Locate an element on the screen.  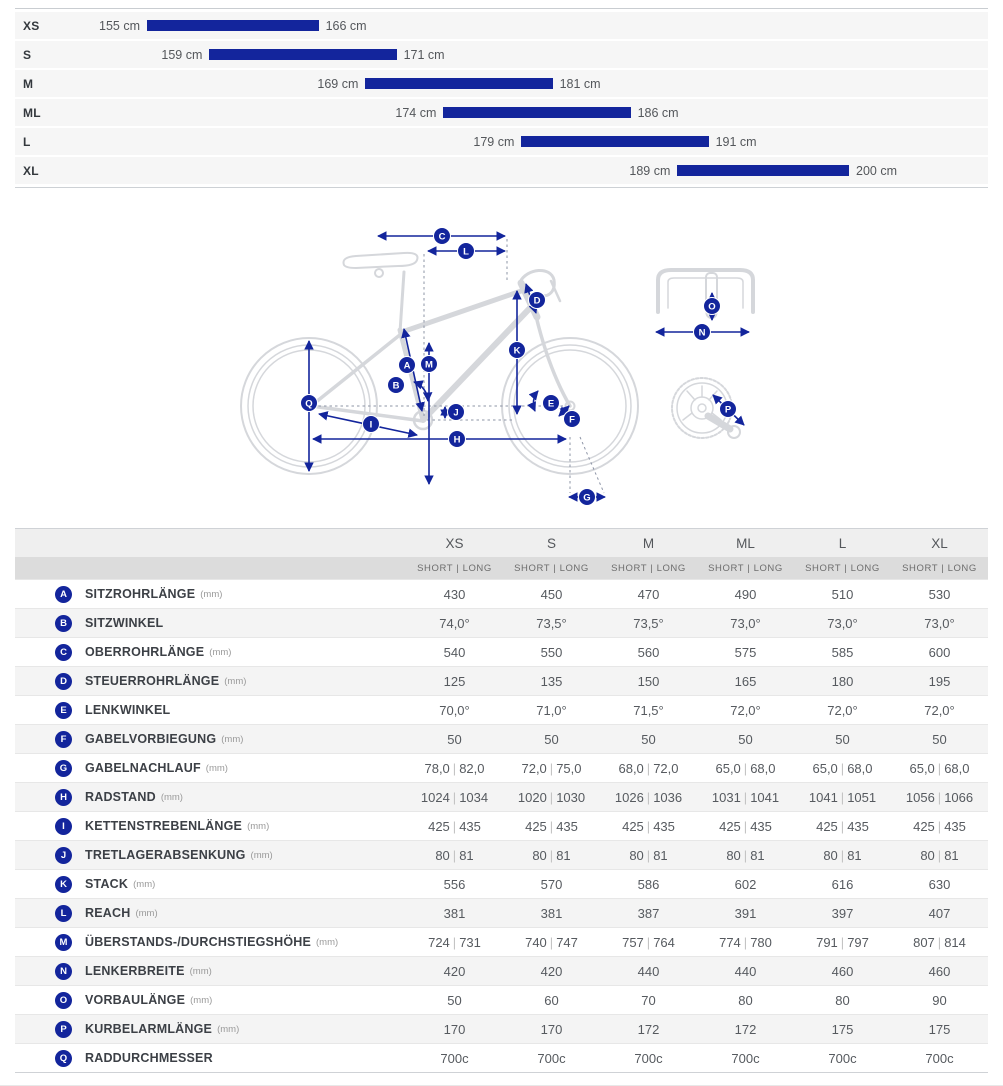
value-cell: 757 | 764 is located at coordinates (648, 941).